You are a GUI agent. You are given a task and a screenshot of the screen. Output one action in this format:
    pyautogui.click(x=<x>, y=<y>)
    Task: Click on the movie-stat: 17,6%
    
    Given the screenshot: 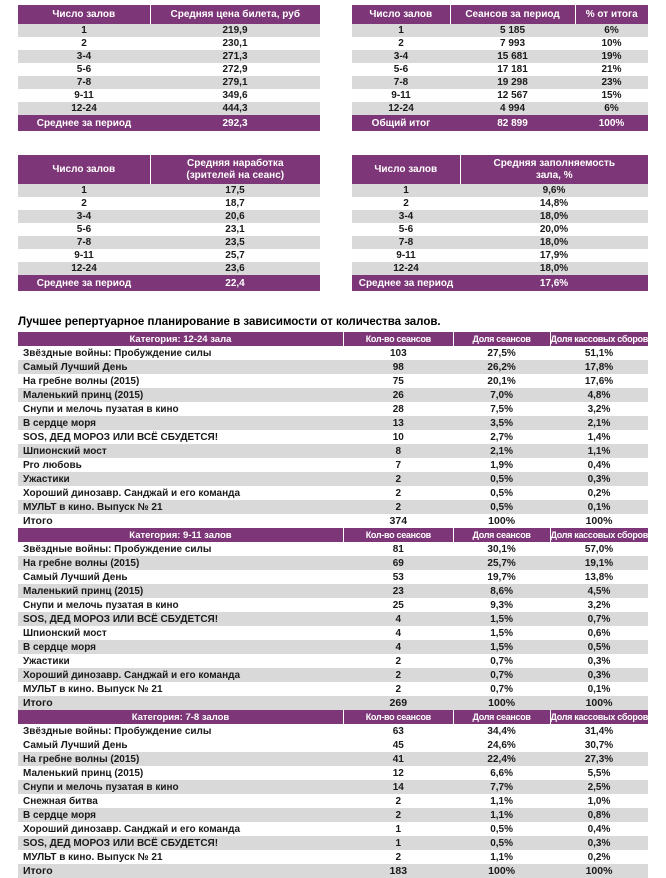 What is the action you would take?
    pyautogui.click(x=599, y=381)
    